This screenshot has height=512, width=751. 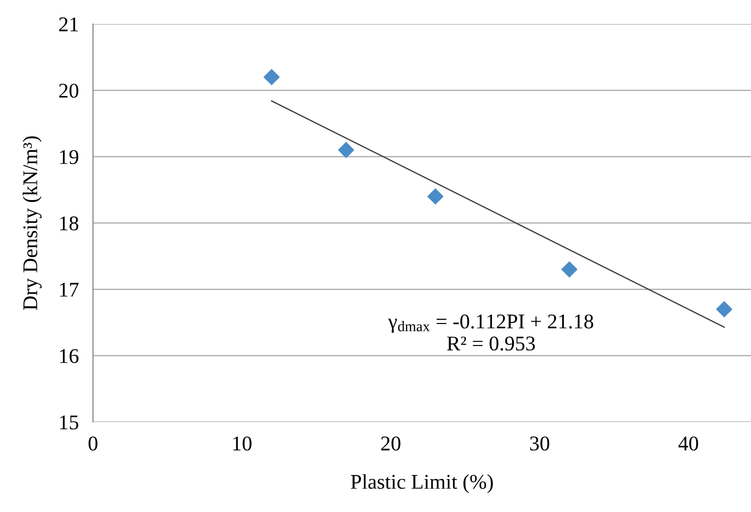 What do you see at coordinates (421, 484) in the screenshot?
I see `x-axis-title: Plastic Limit (%)` at bounding box center [421, 484].